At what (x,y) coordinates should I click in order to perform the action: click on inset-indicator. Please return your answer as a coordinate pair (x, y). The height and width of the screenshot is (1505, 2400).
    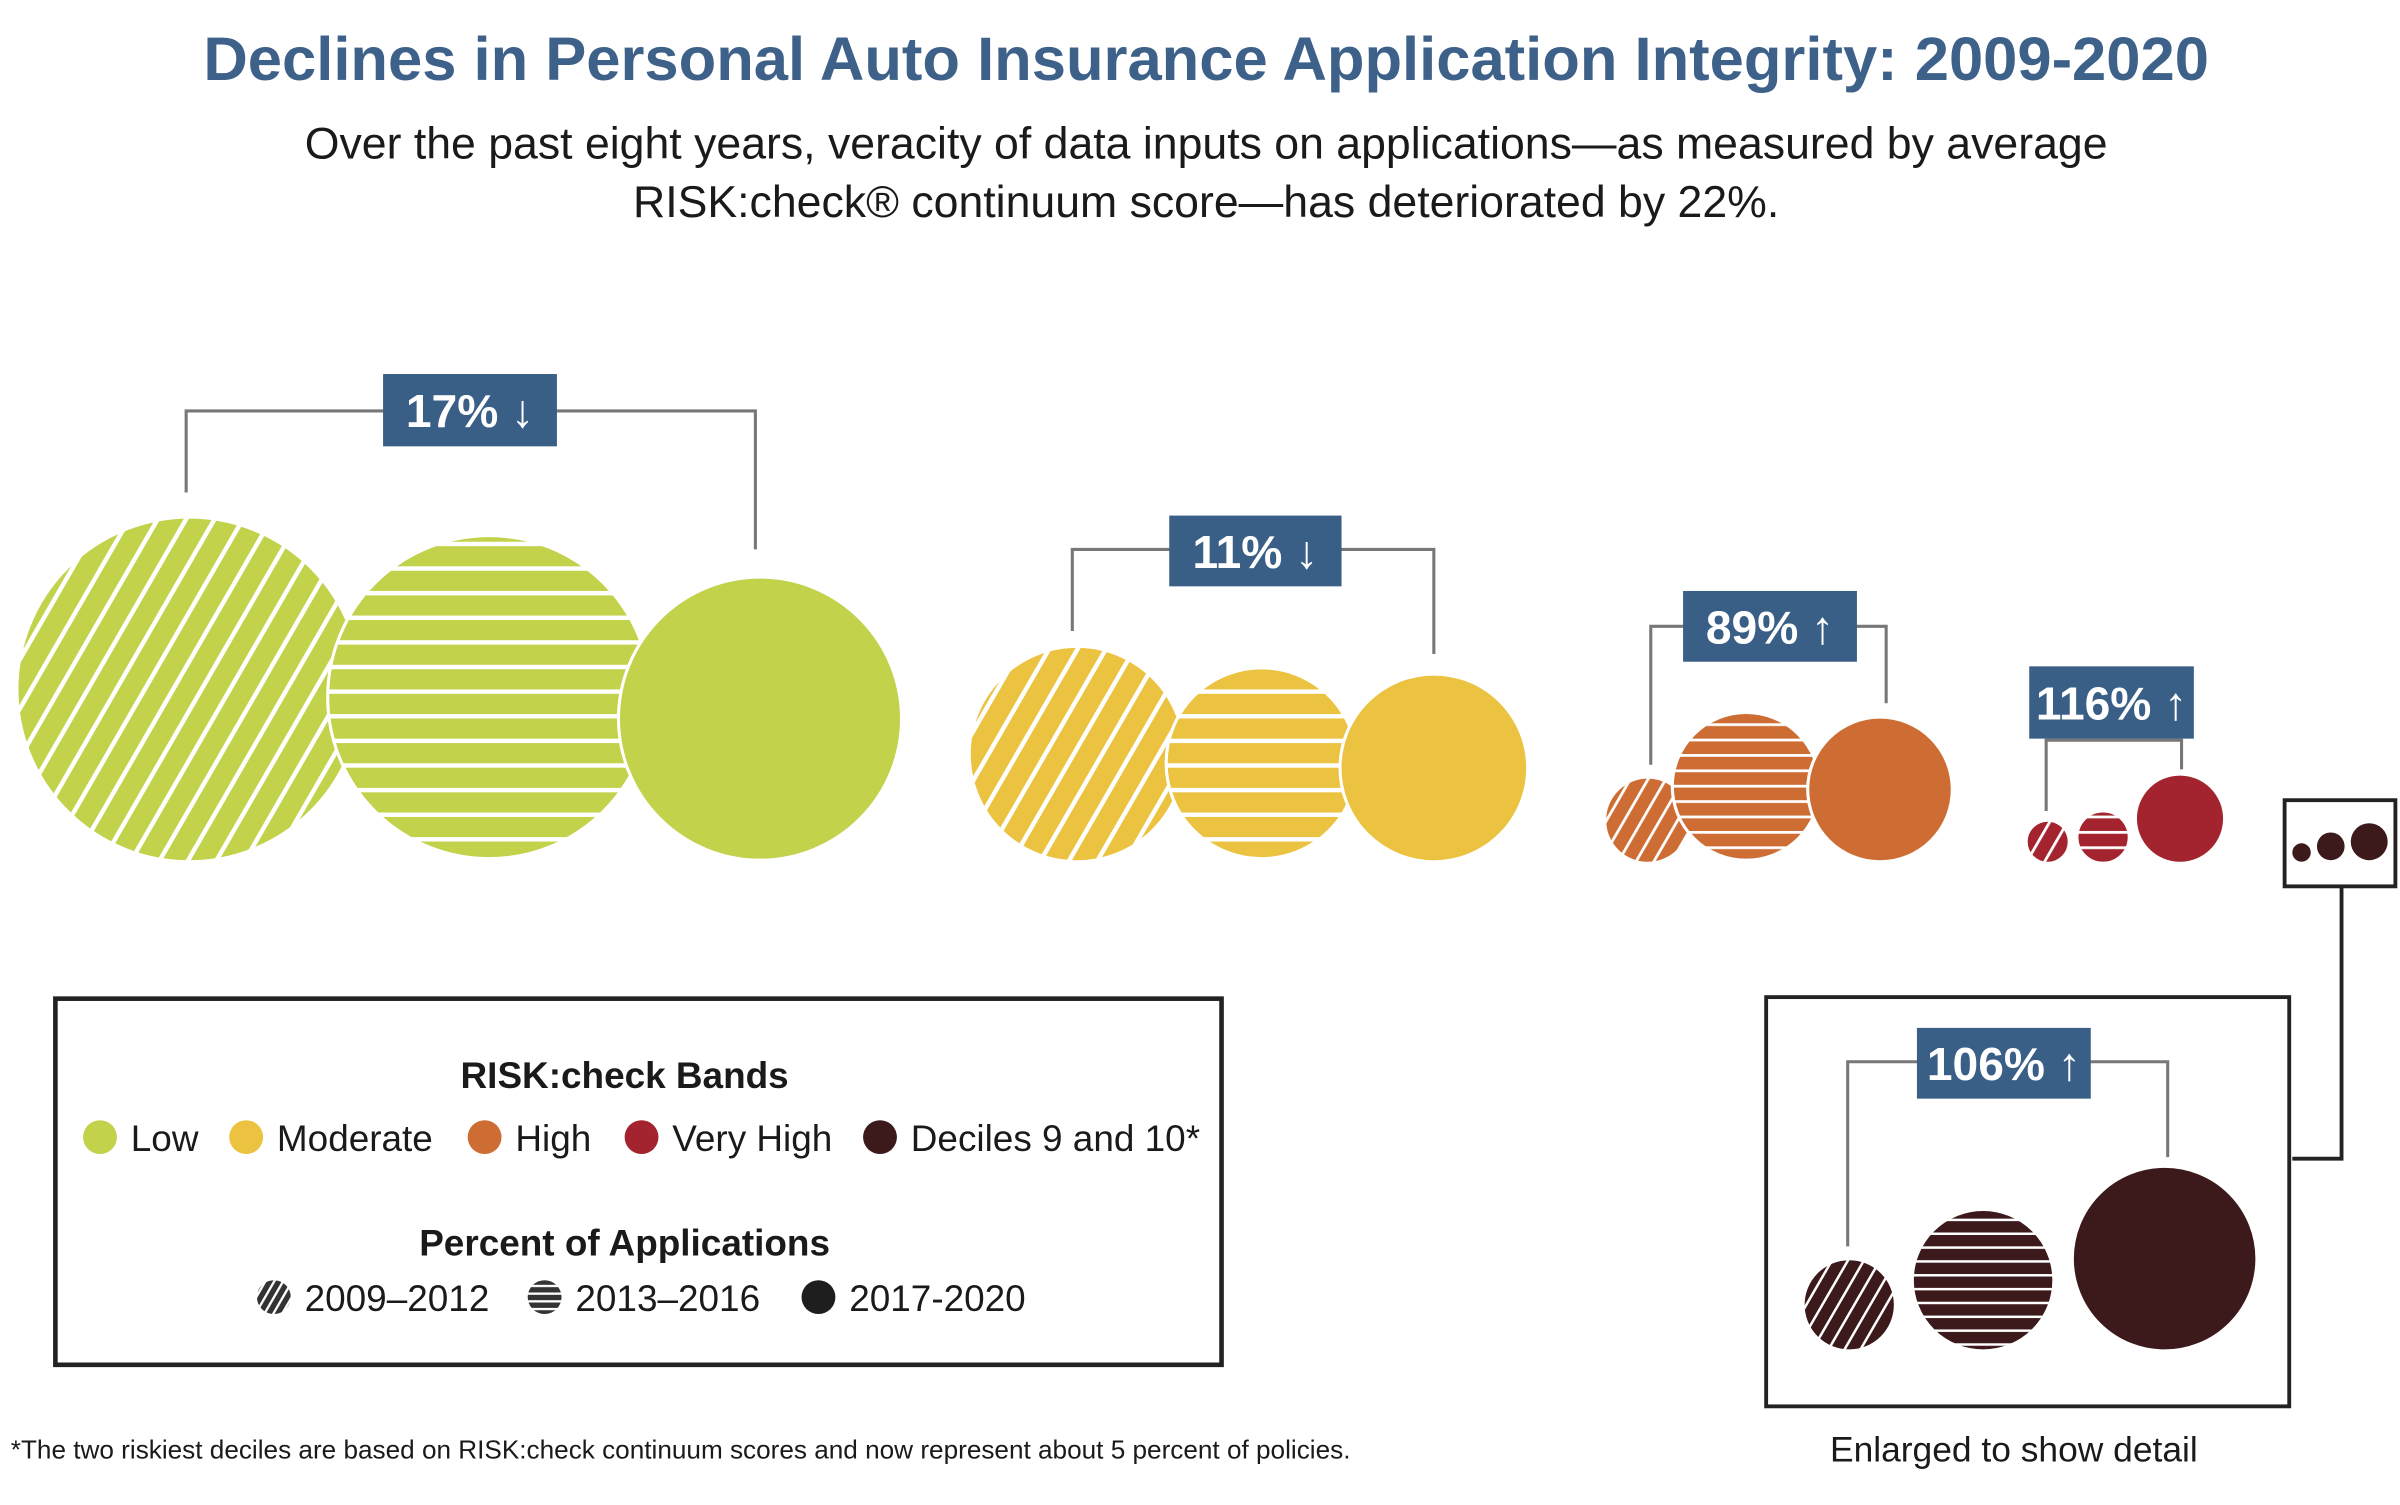
    Looking at the image, I should click on (2081, 1103).